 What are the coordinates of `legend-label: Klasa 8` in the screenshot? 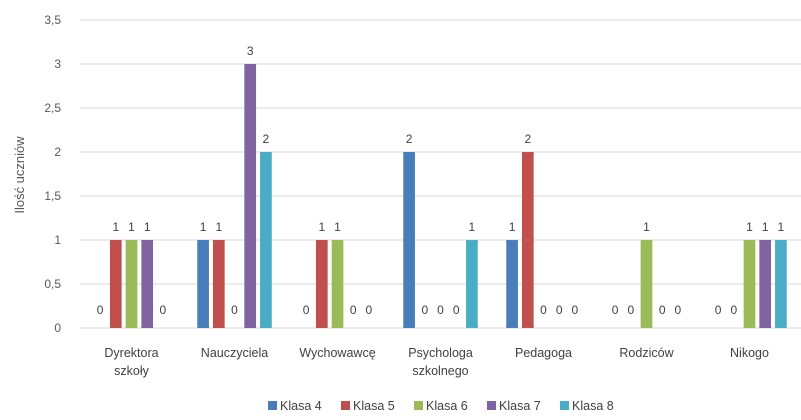 It's located at (593, 406).